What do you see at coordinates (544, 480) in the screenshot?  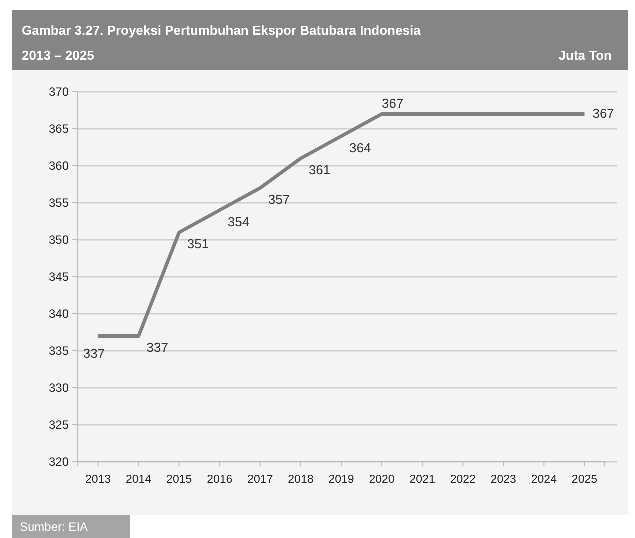 I see `x-tick-label: 2024` at bounding box center [544, 480].